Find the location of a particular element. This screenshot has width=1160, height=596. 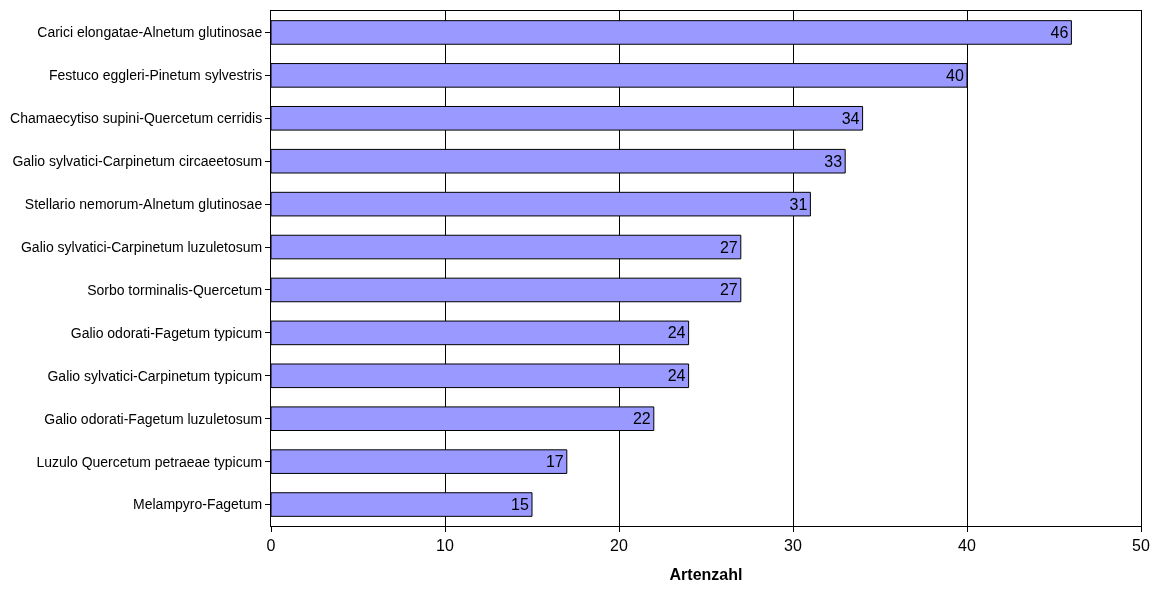

x-tick-label: 40 is located at coordinates (967, 546).